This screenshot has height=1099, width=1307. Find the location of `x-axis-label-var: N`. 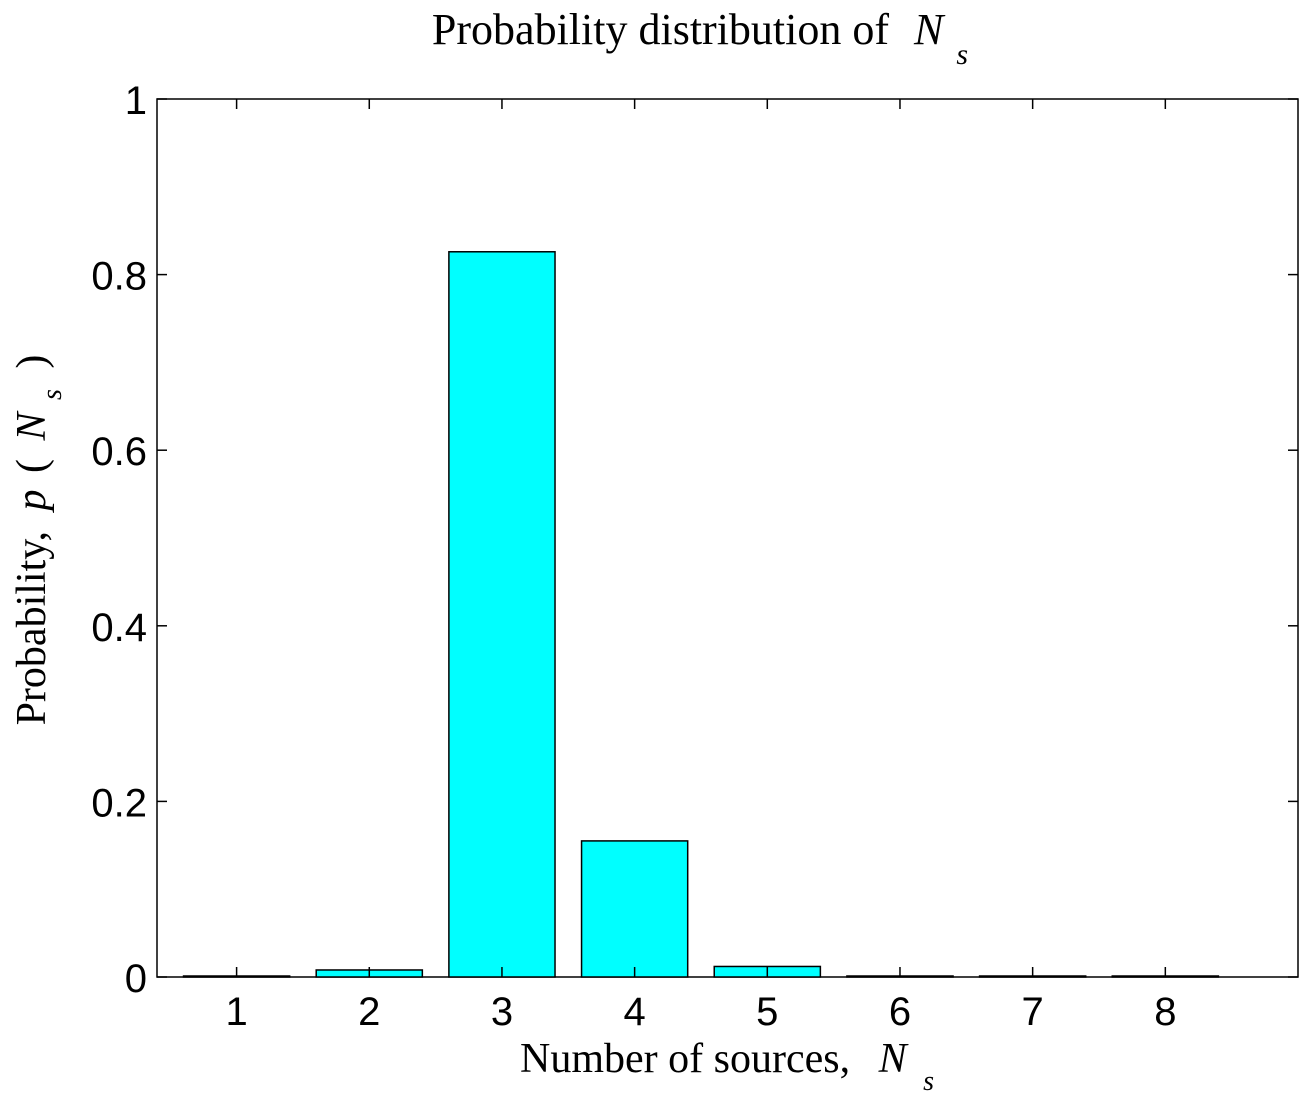

x-axis-label-var: N is located at coordinates (893, 1059).